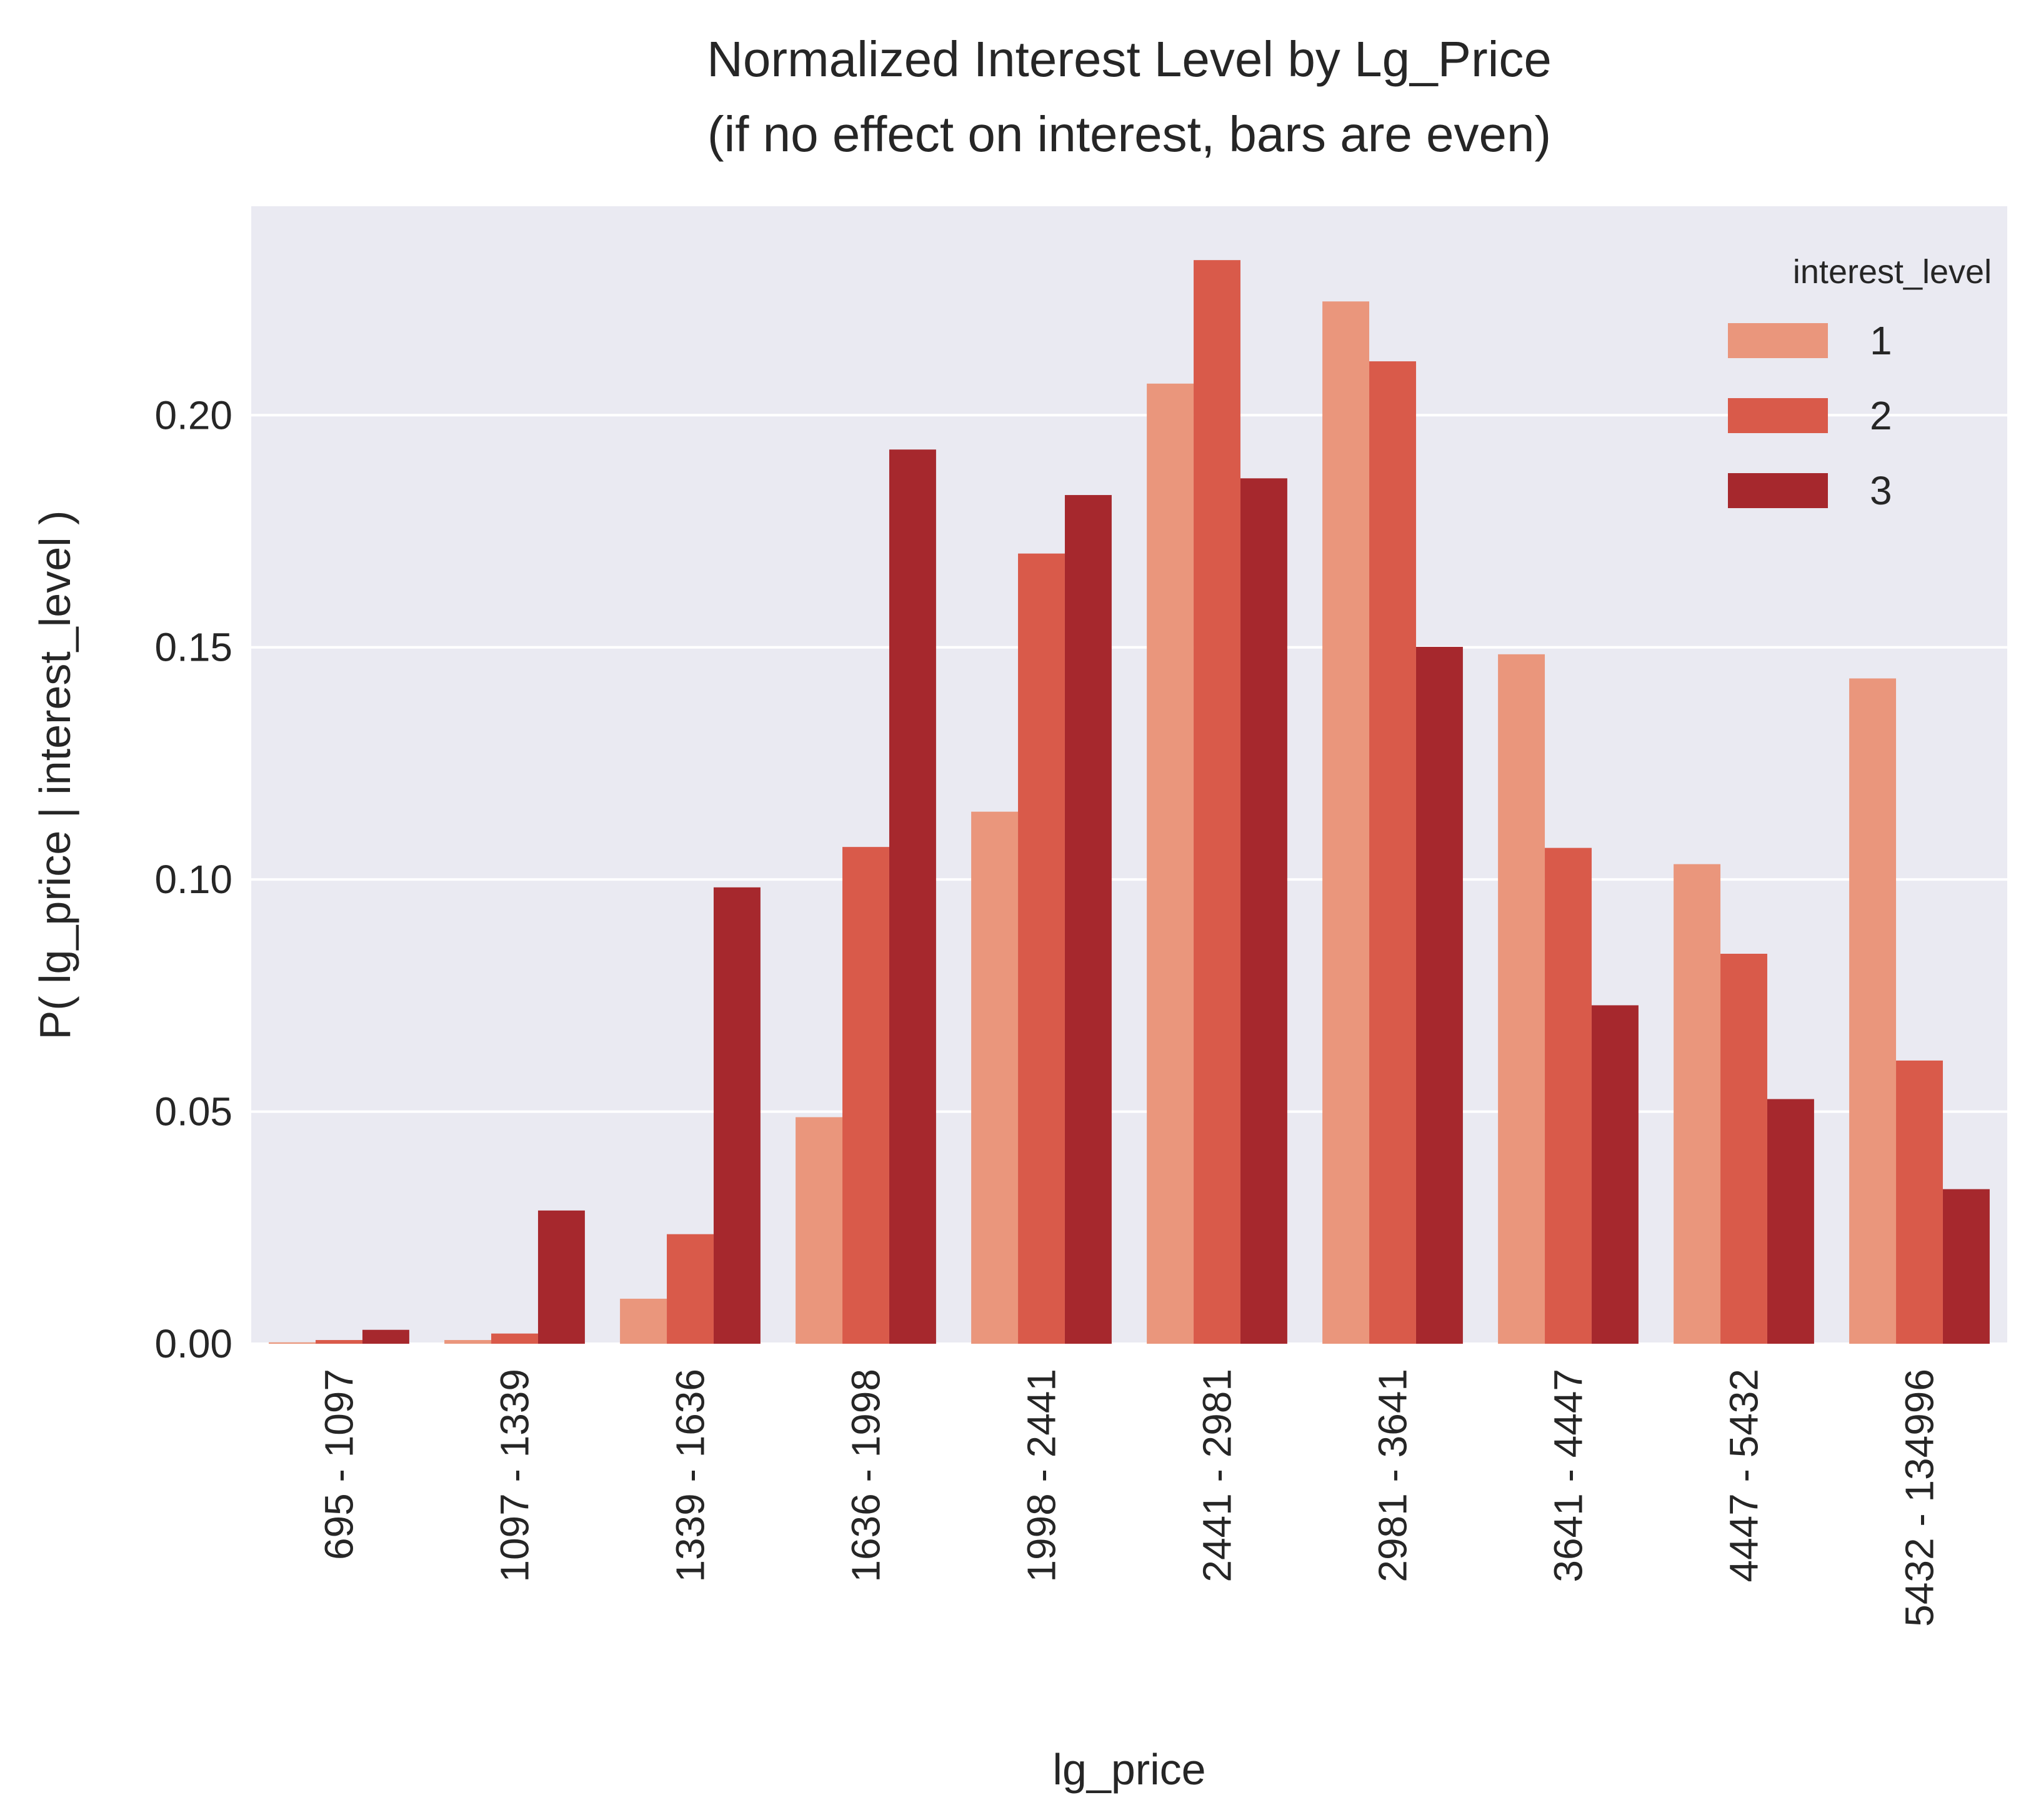  Describe the element at coordinates (1881, 416) in the screenshot. I see `legend-label-2: 2` at that location.